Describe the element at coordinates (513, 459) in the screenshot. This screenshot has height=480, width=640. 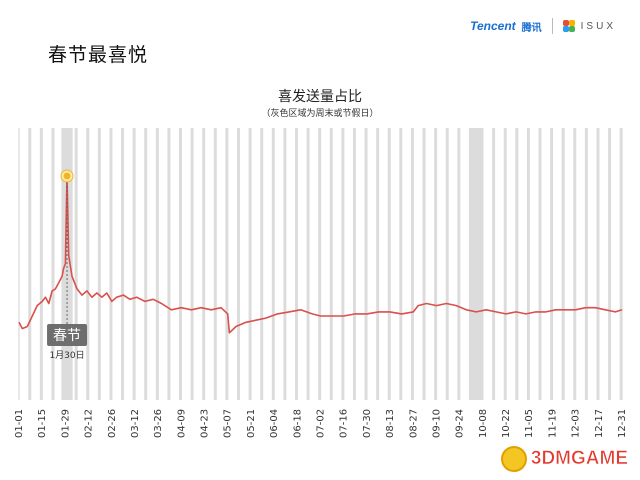
I see `mascot-icon` at that location.